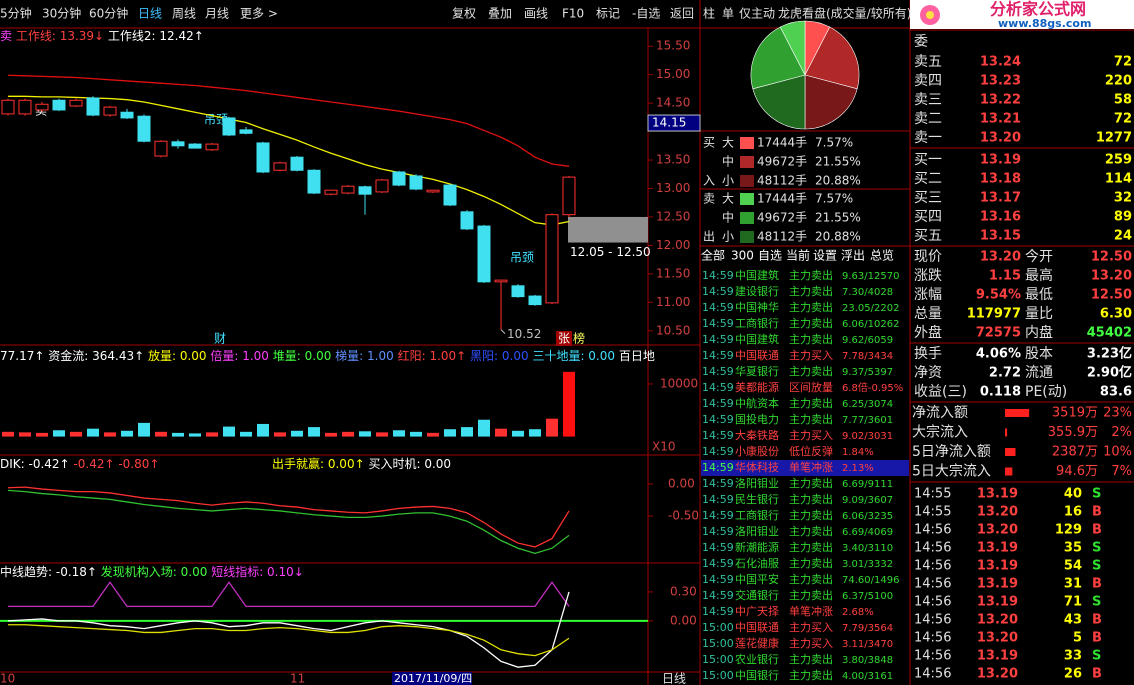 The image size is (1134, 685). I want to click on book-volume: 1277, so click(1114, 138).